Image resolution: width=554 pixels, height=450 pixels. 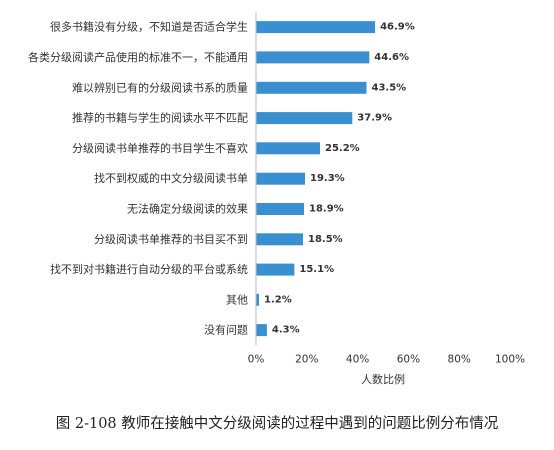 What do you see at coordinates (237, 299) in the screenshot?
I see `category-label: 其他` at bounding box center [237, 299].